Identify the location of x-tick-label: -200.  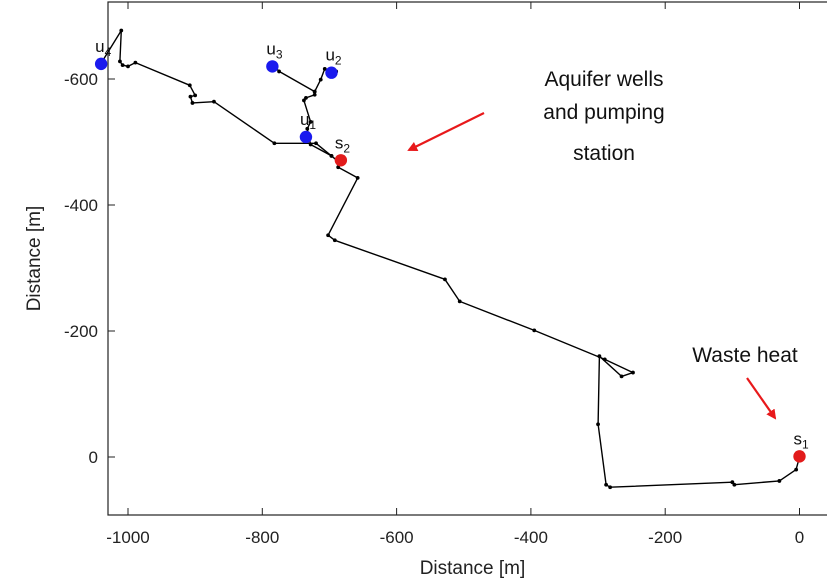
(665, 537).